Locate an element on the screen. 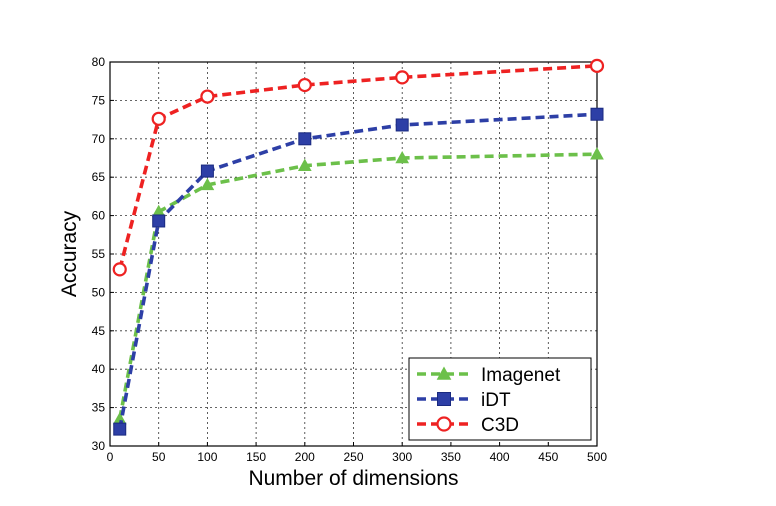 The height and width of the screenshot is (506, 776). x-tick-label: 100 is located at coordinates (207, 457).